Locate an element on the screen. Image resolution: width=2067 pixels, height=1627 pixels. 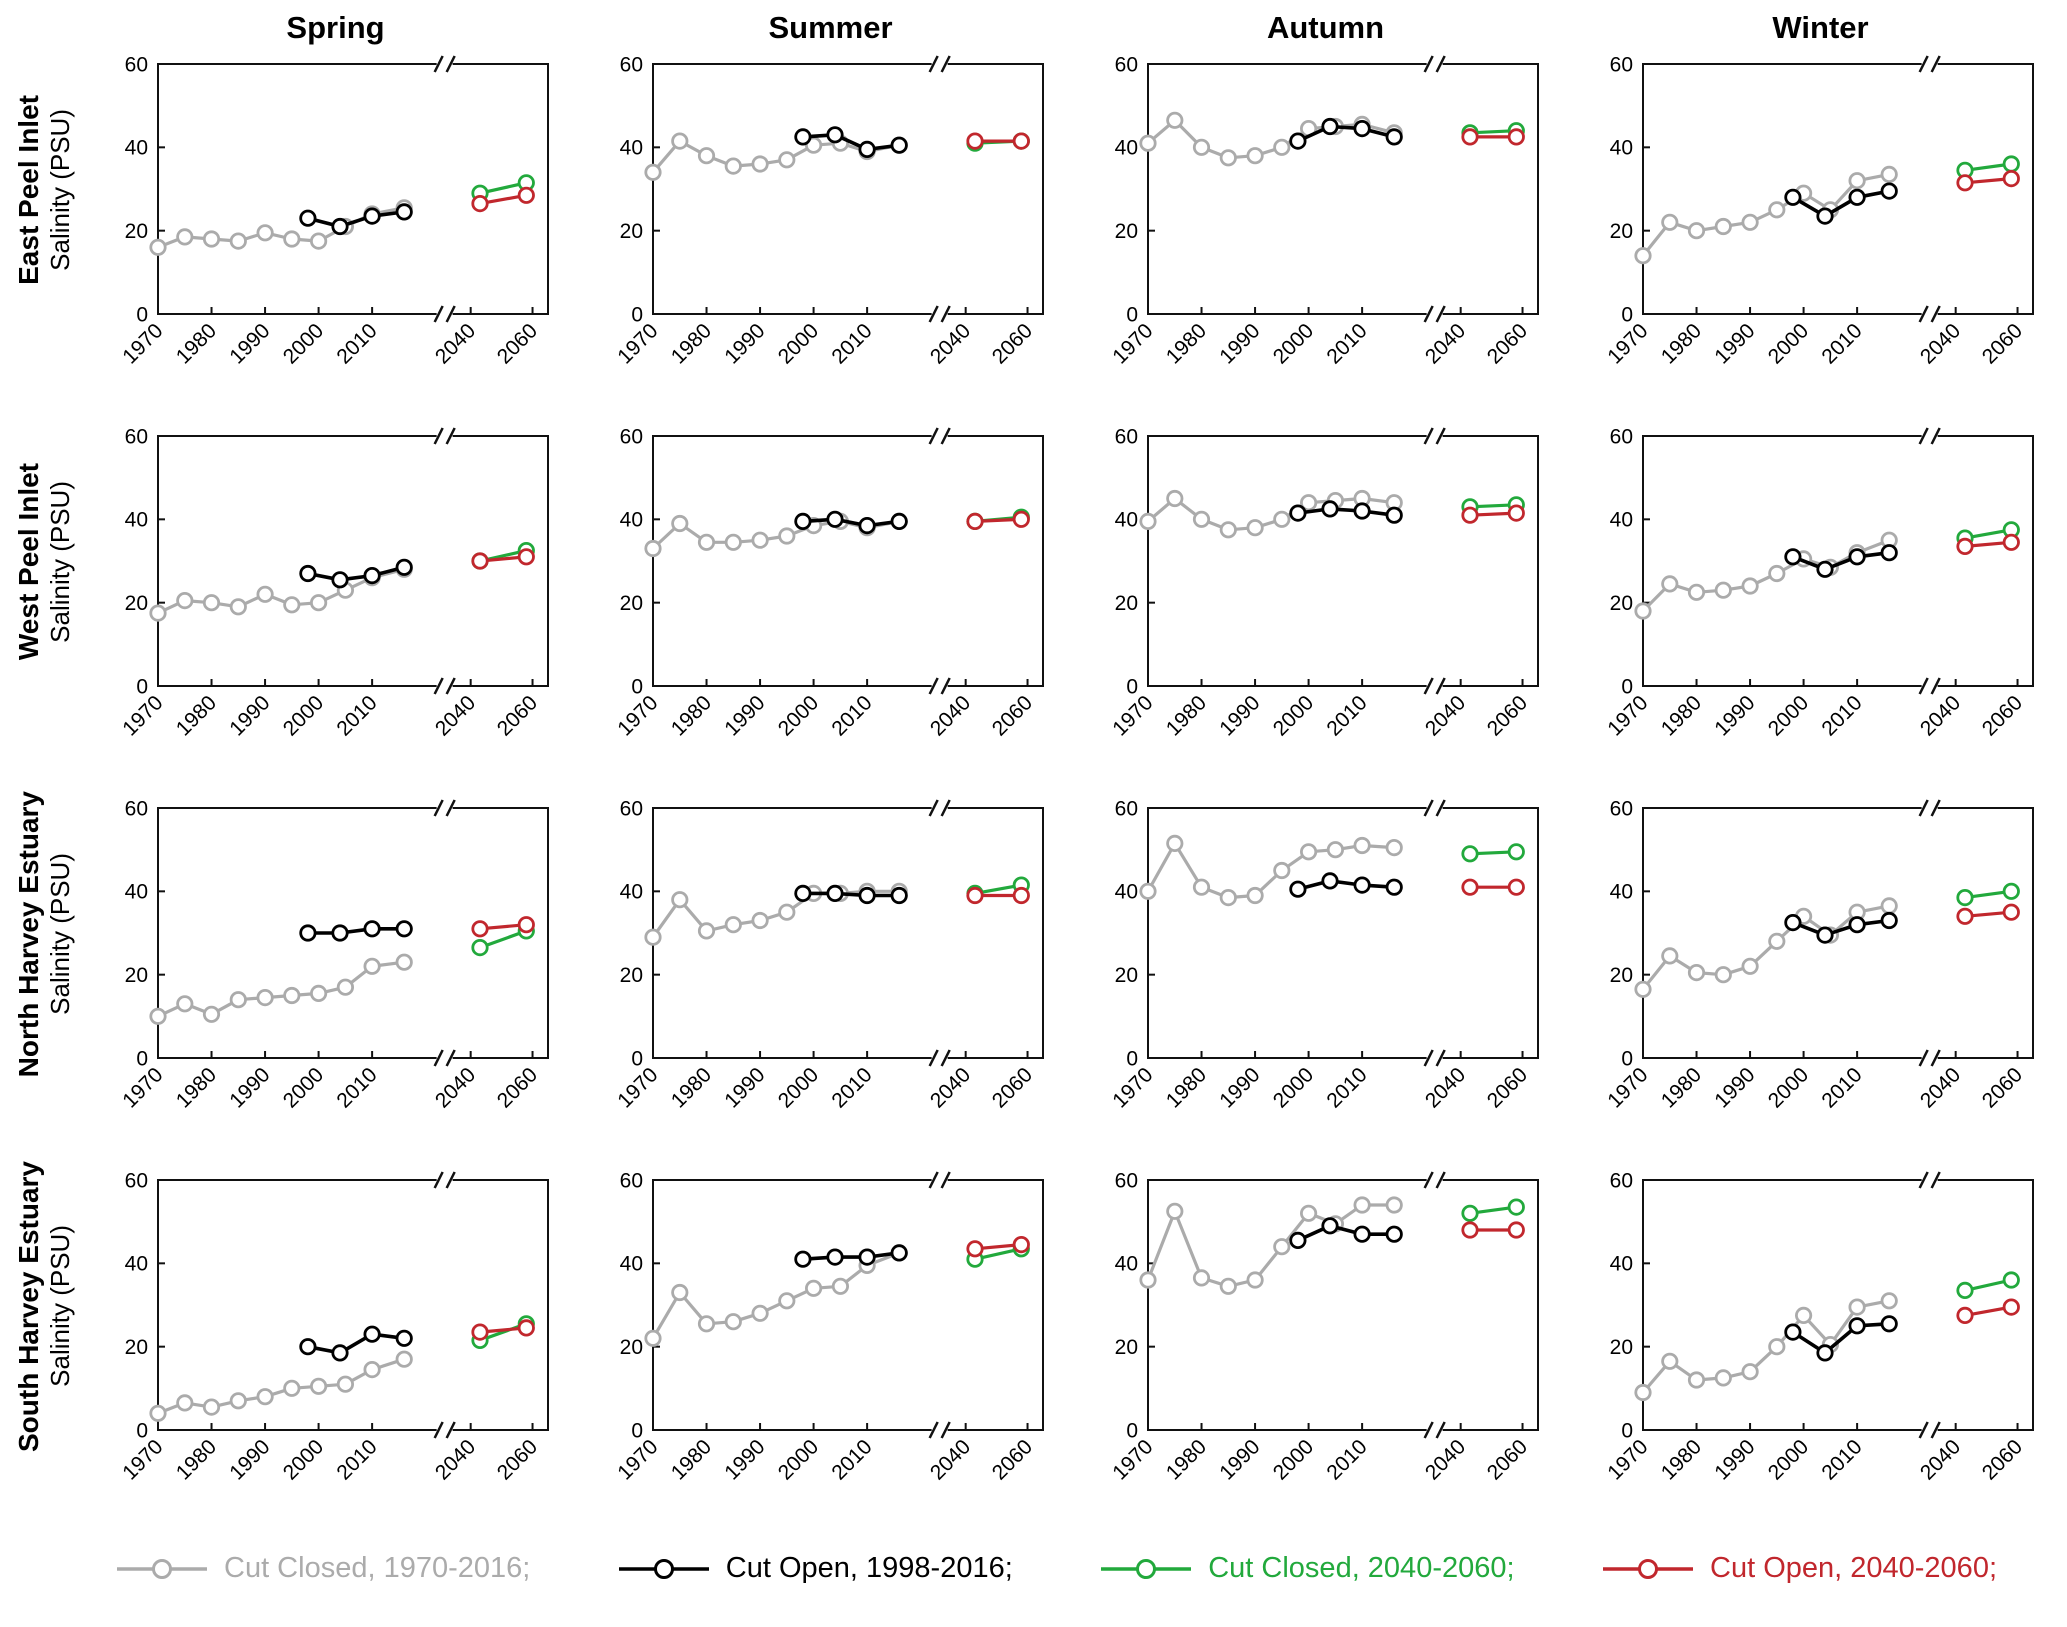
season-title-winter: Winter is located at coordinates (1820, 27).